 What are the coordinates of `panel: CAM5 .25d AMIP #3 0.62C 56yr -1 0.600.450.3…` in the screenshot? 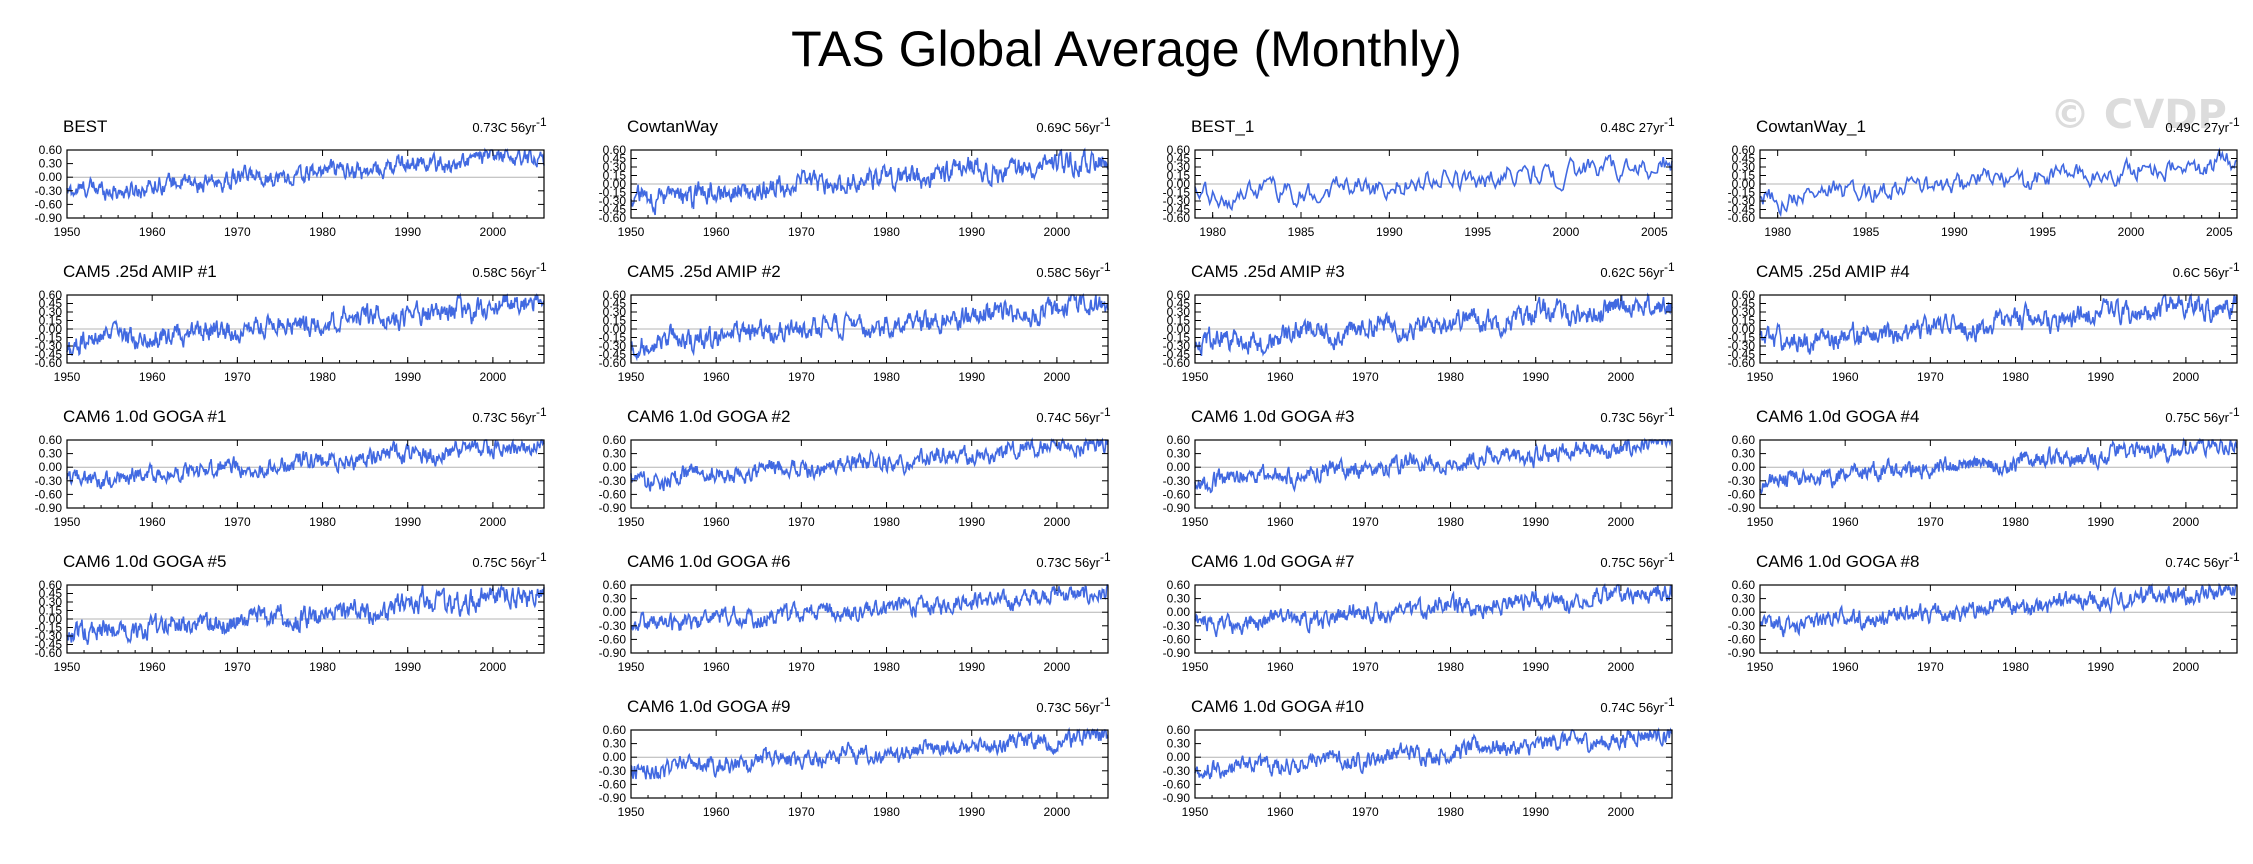 It's located at (1419, 322).